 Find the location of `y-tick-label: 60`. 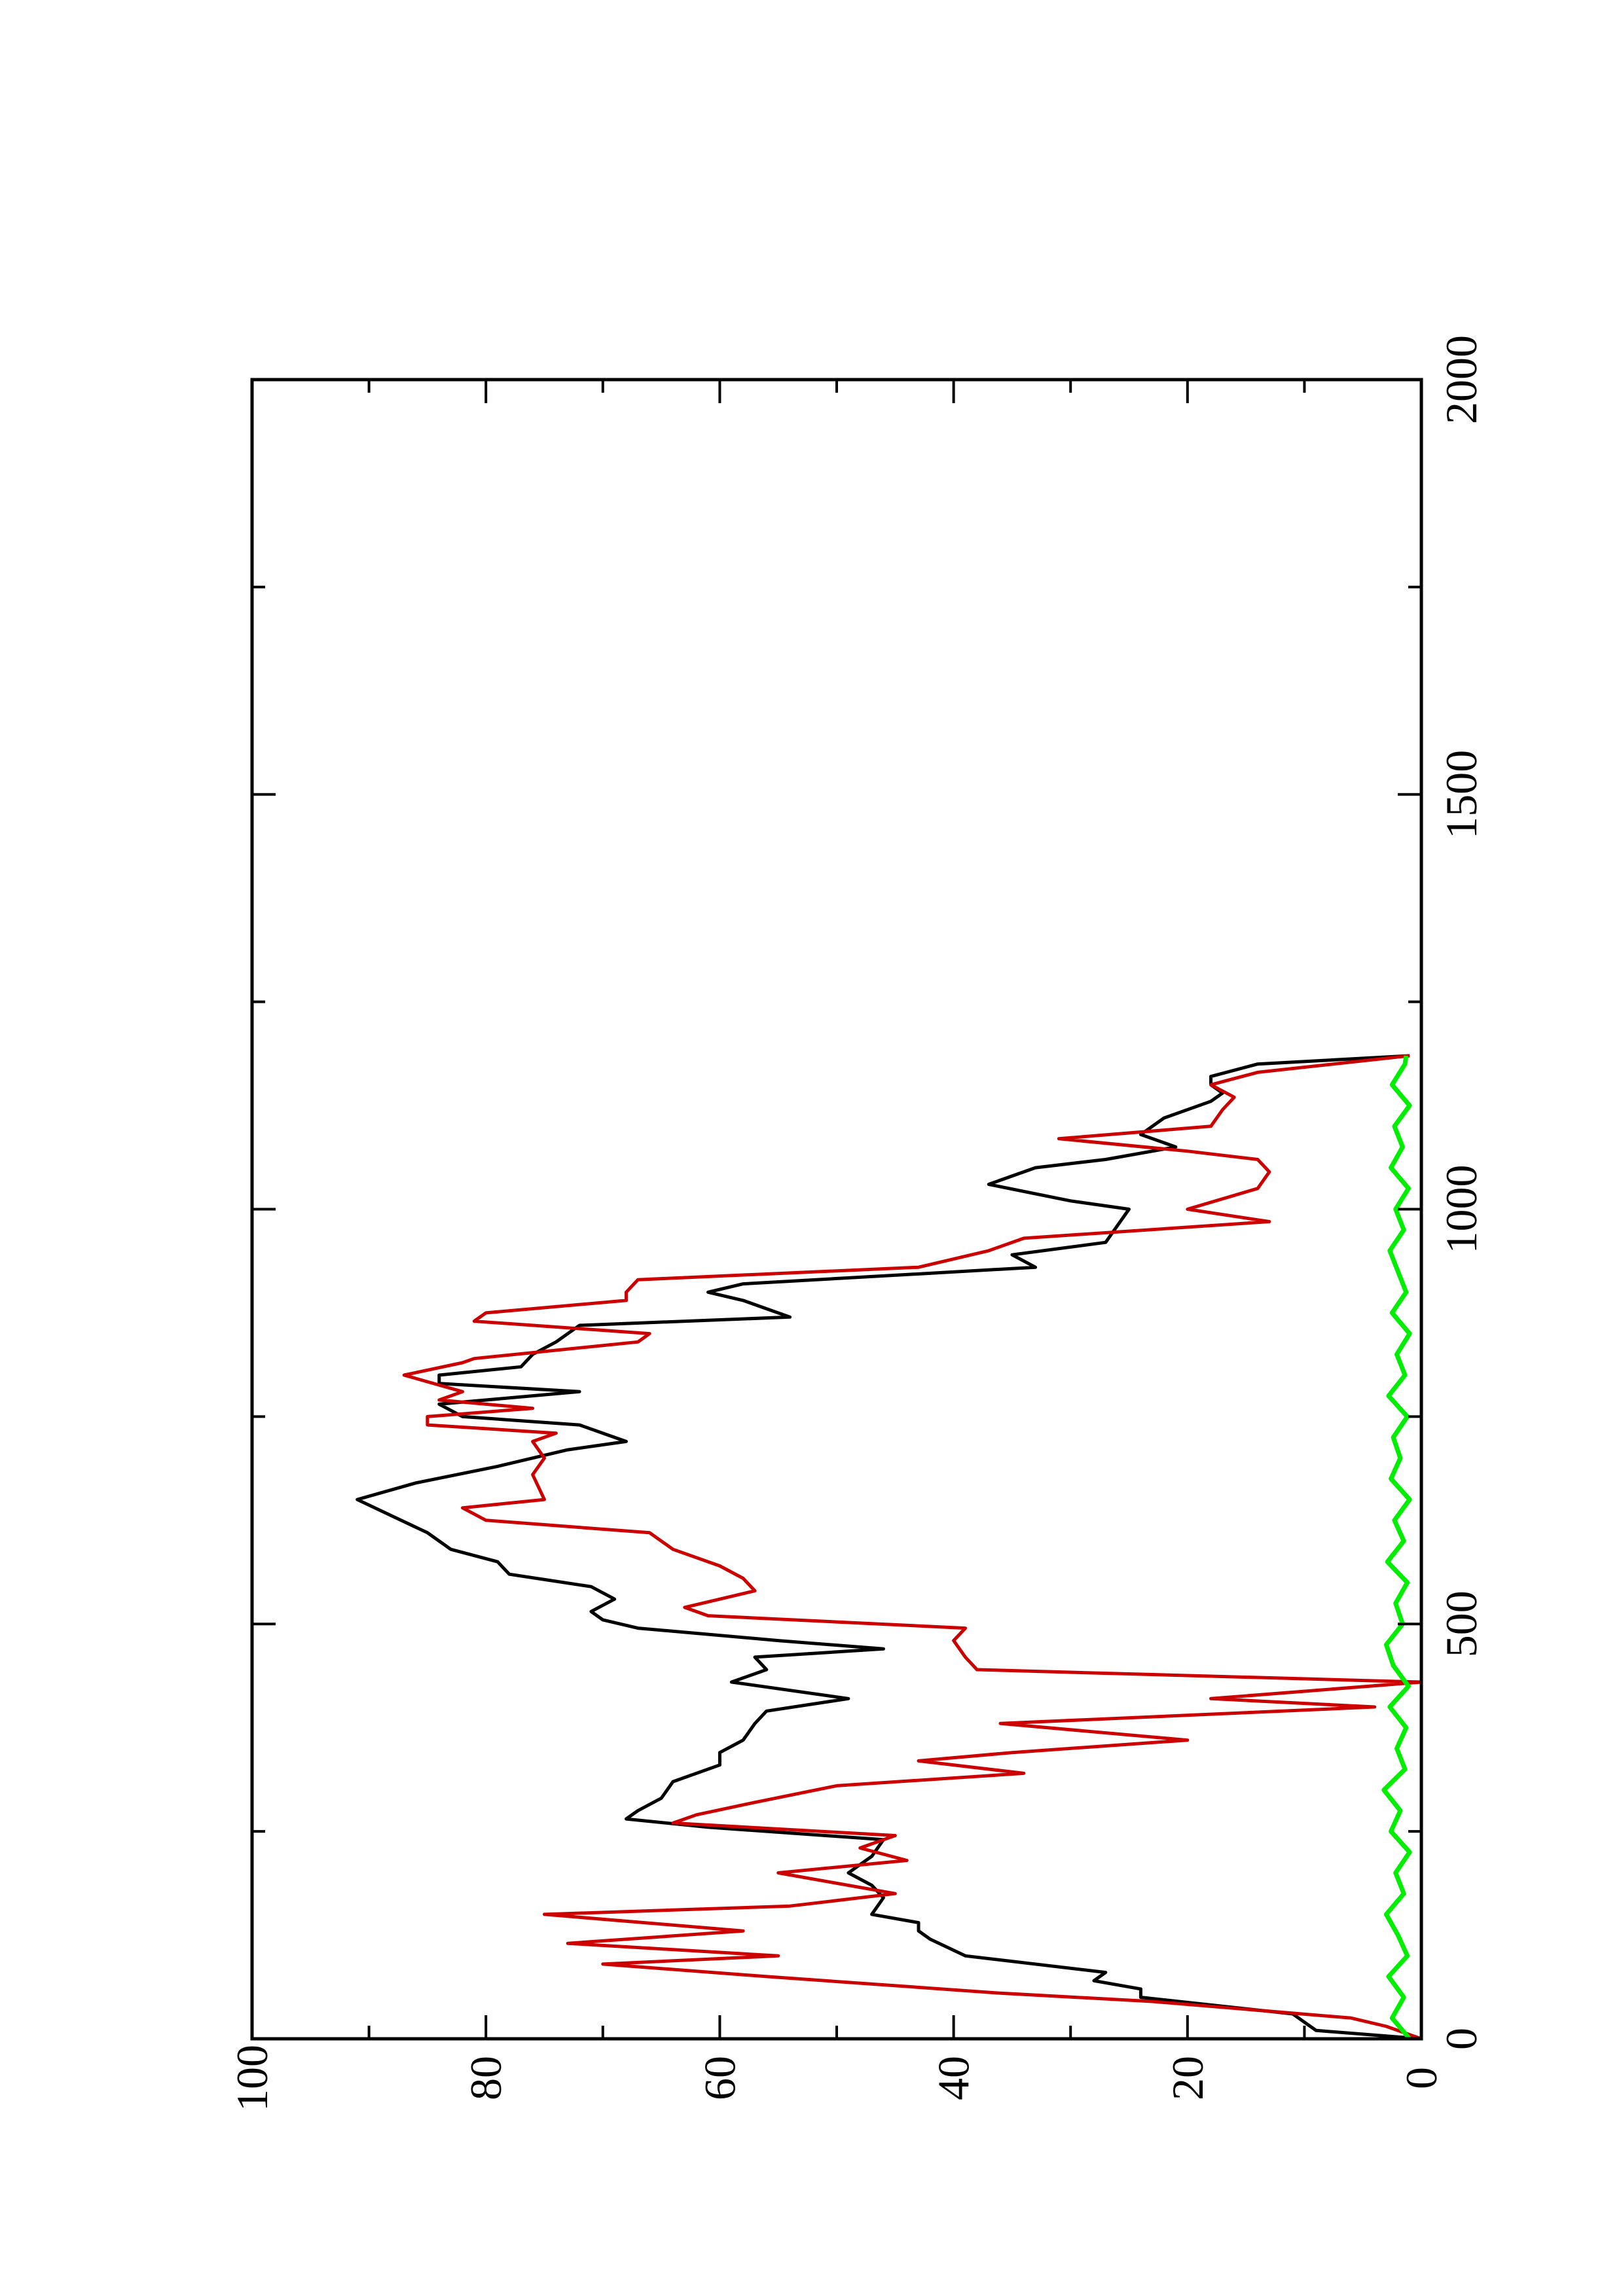

y-tick-label: 60 is located at coordinates (719, 2078).